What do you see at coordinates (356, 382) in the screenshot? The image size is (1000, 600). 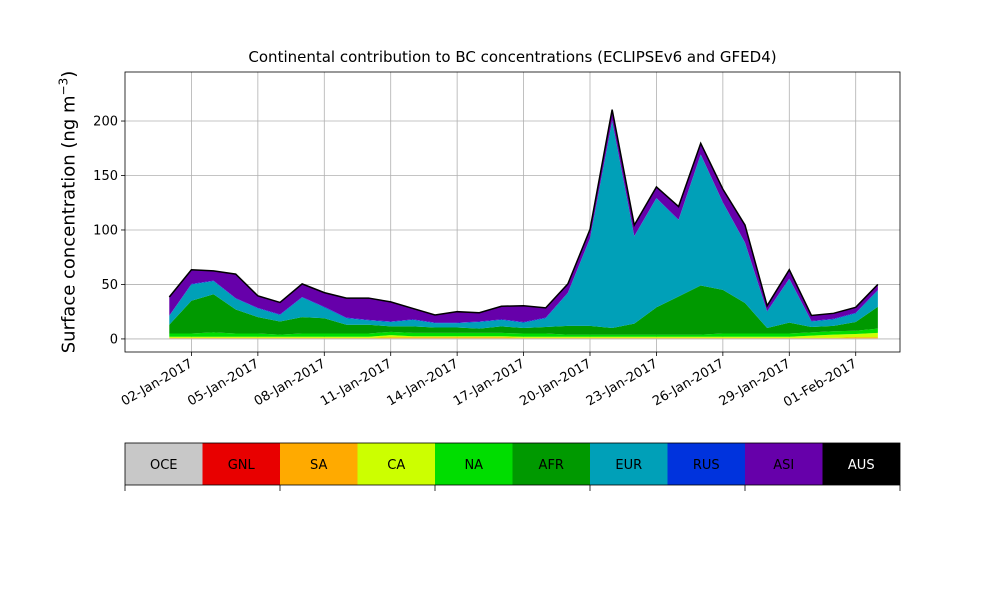 I see `x-tick-label: 11-Jan-2017` at bounding box center [356, 382].